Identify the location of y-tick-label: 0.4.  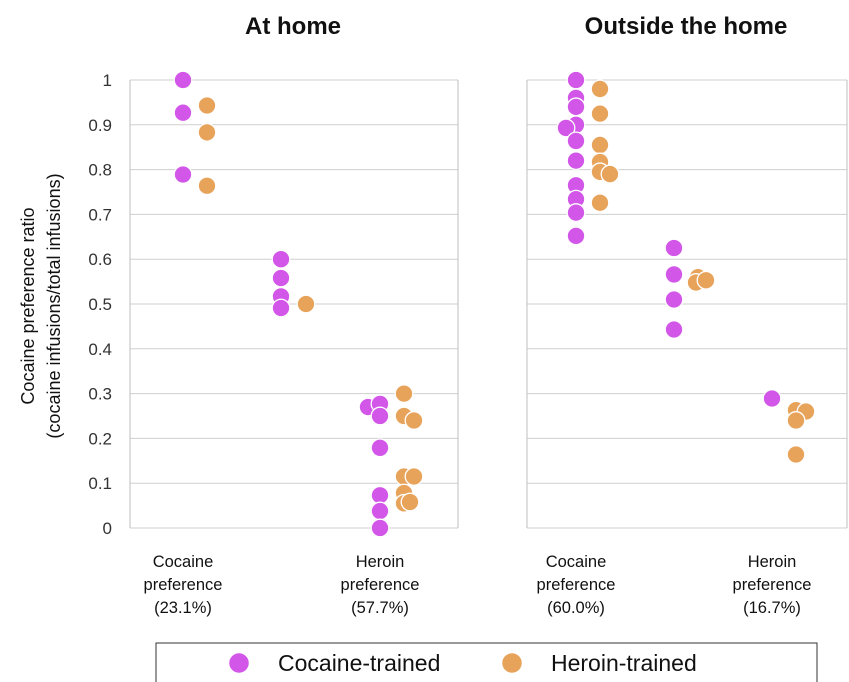
(100, 349).